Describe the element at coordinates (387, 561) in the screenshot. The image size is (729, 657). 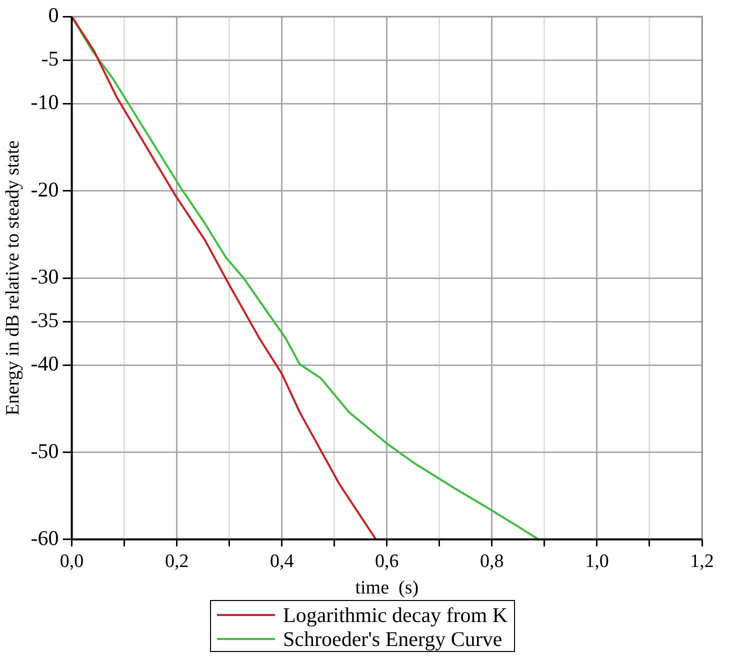
I see `x-tick-label: 0,6` at that location.